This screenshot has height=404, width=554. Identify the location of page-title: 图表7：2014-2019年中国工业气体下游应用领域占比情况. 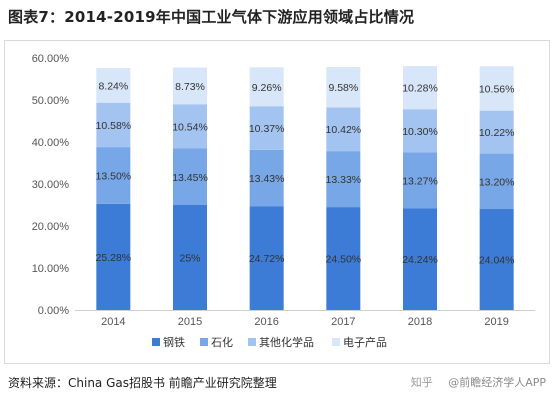
(211, 17).